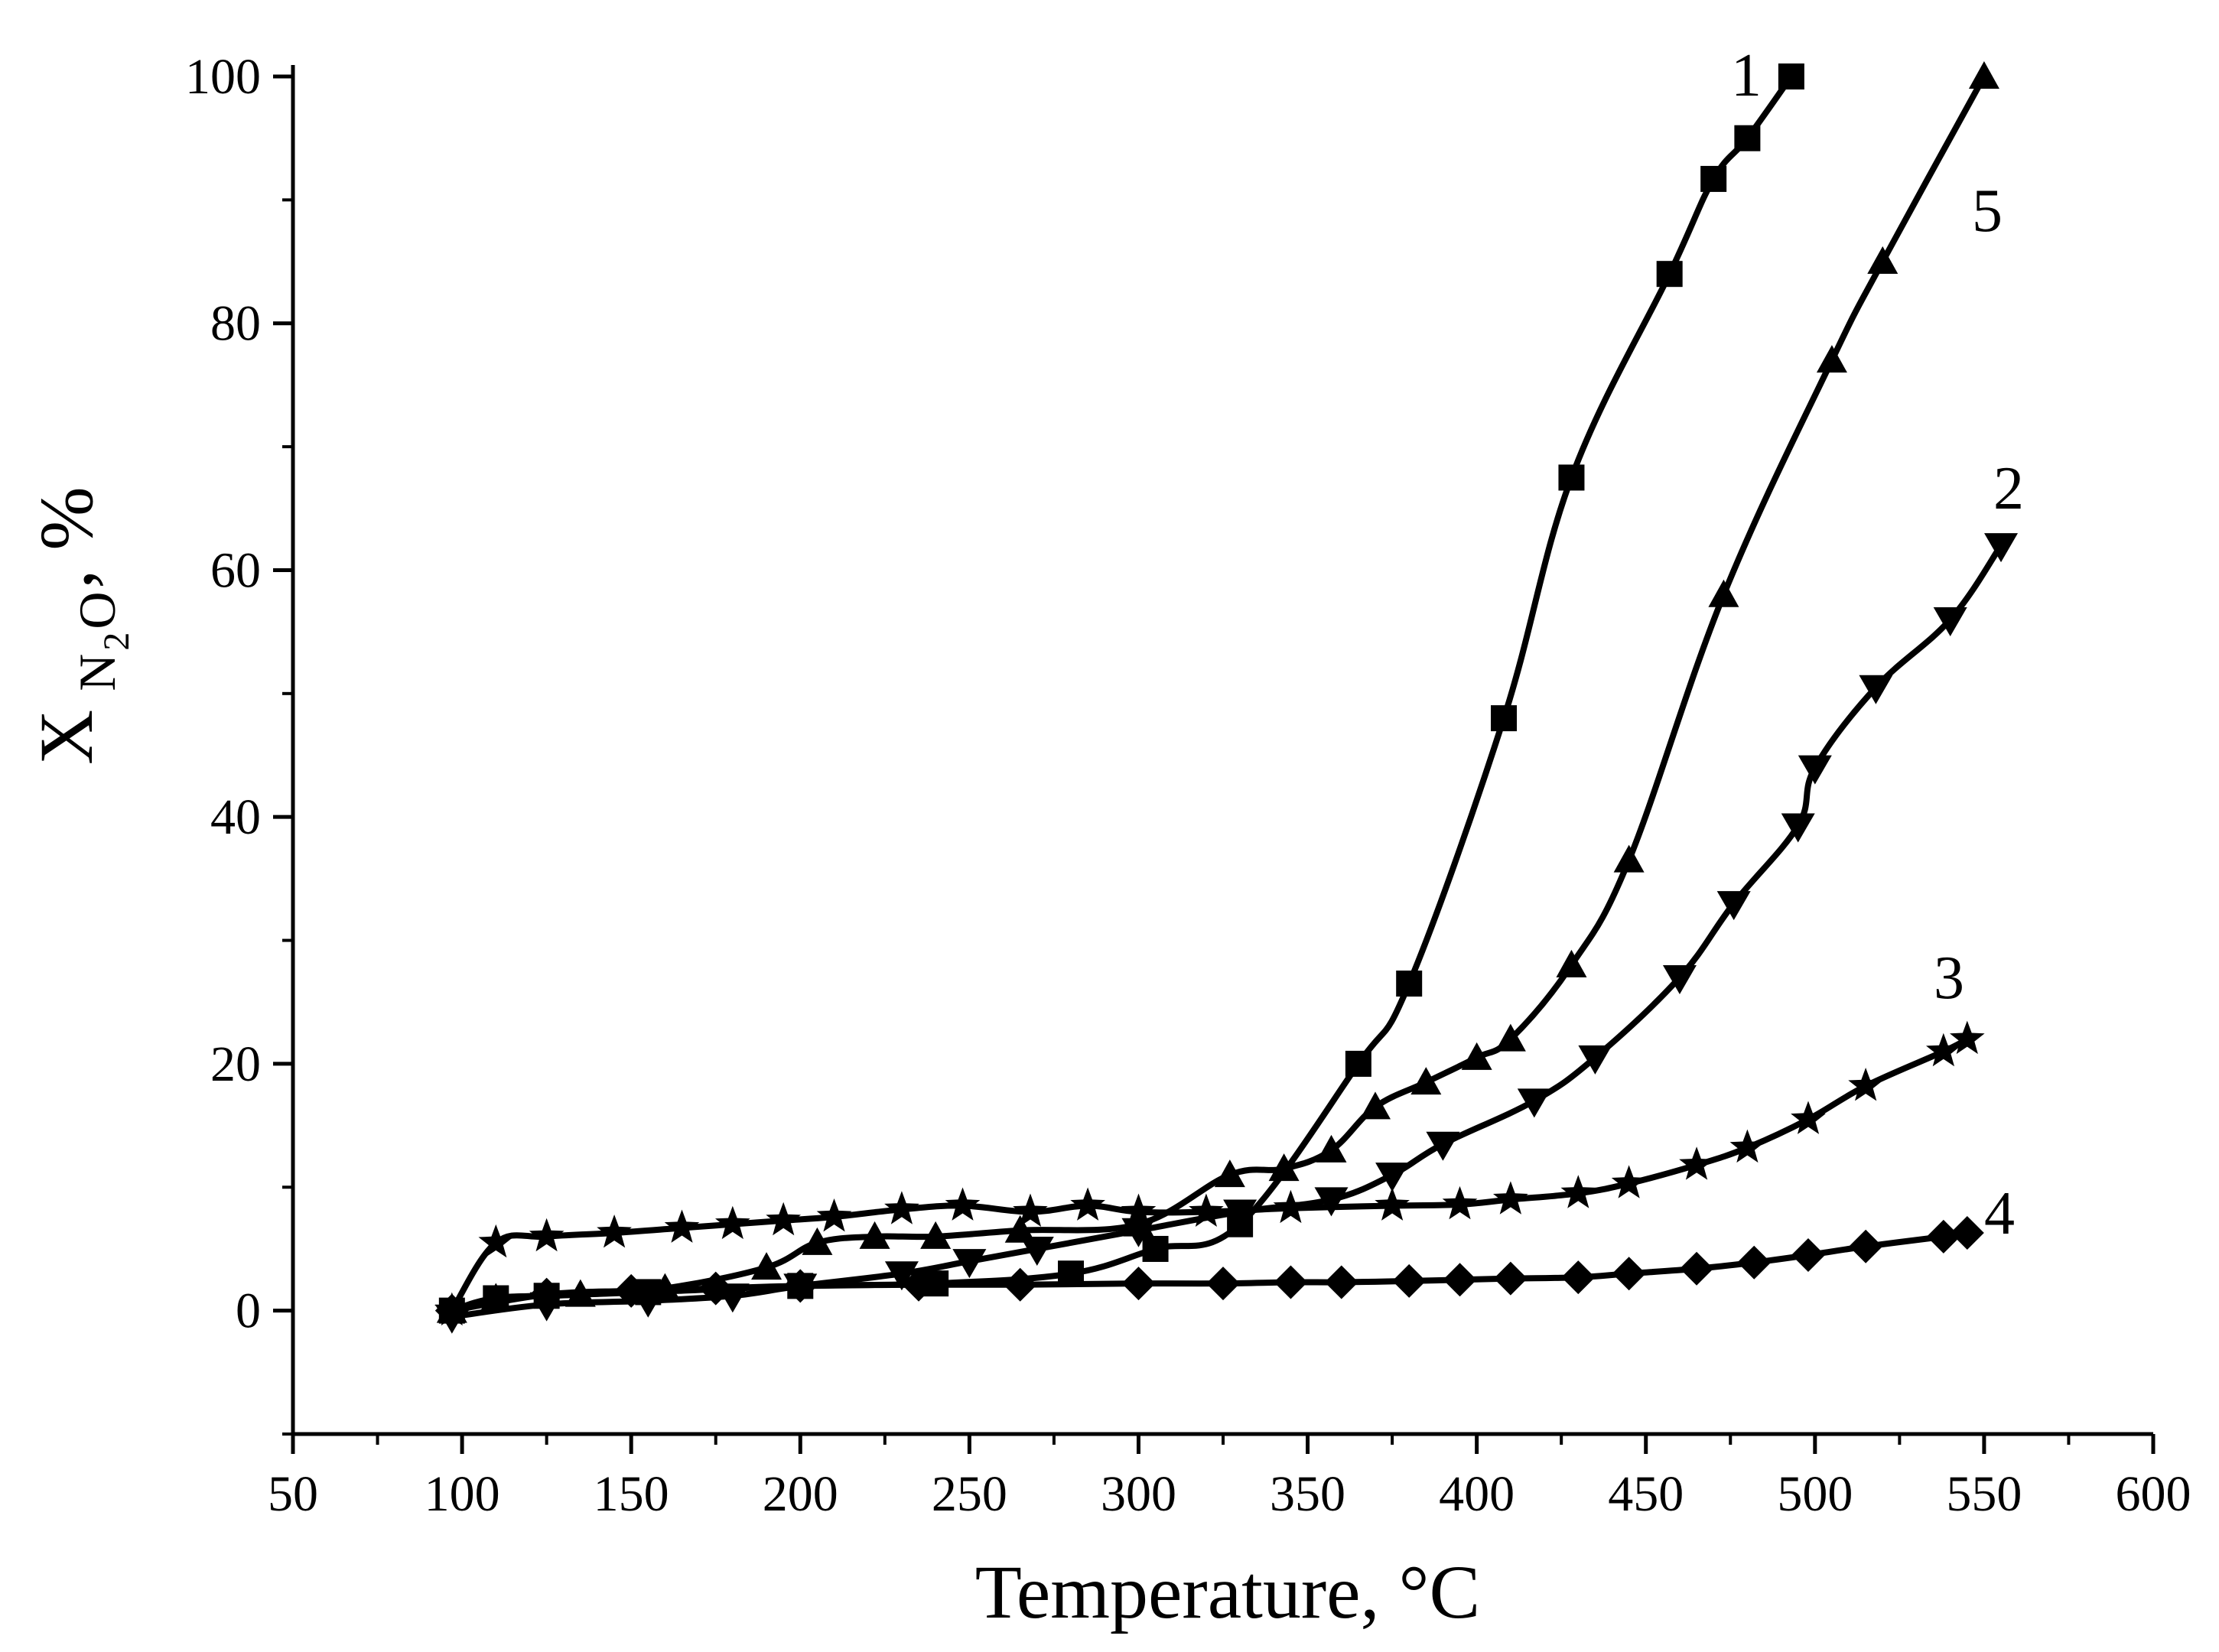  What do you see at coordinates (235, 817) in the screenshot?
I see `y-tick-label: 40` at bounding box center [235, 817].